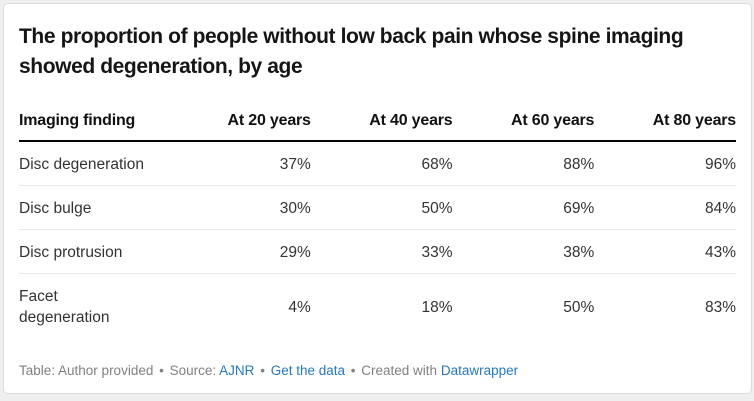  What do you see at coordinates (193, 370) in the screenshot?
I see `source-label: Source:` at bounding box center [193, 370].